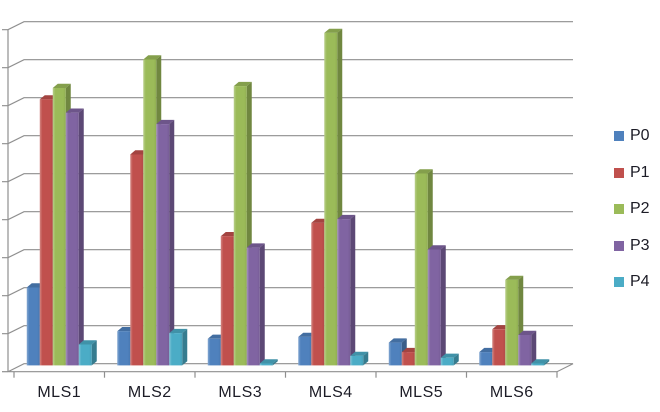 This screenshot has width=660, height=412. I want to click on legend-item-p3: P3, so click(632, 246).